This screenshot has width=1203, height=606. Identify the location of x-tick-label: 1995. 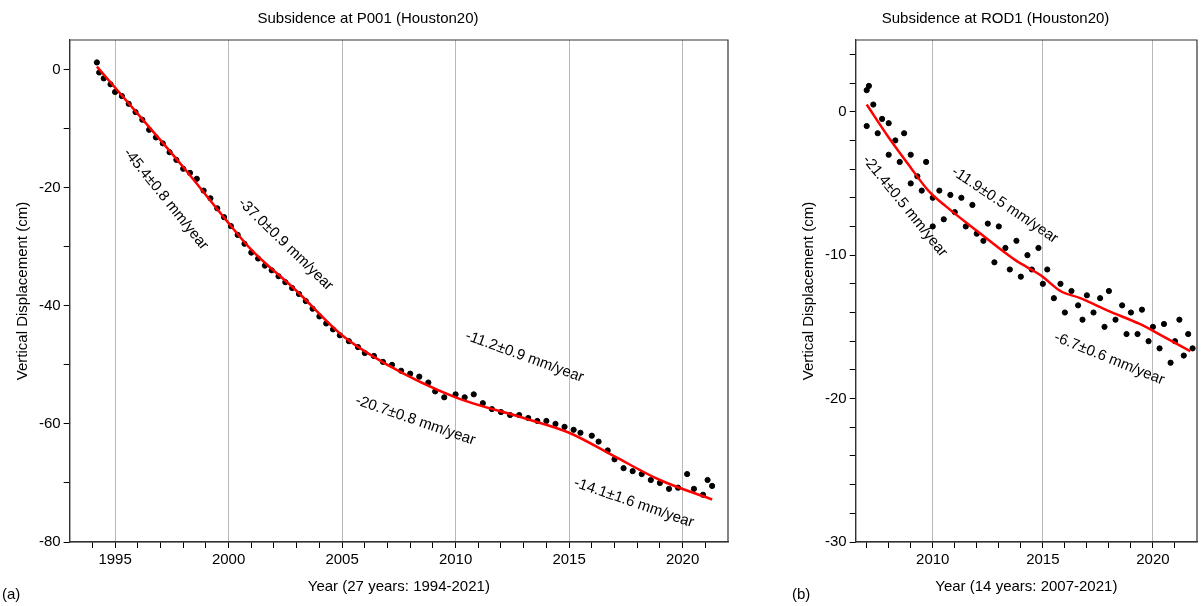
(115, 559).